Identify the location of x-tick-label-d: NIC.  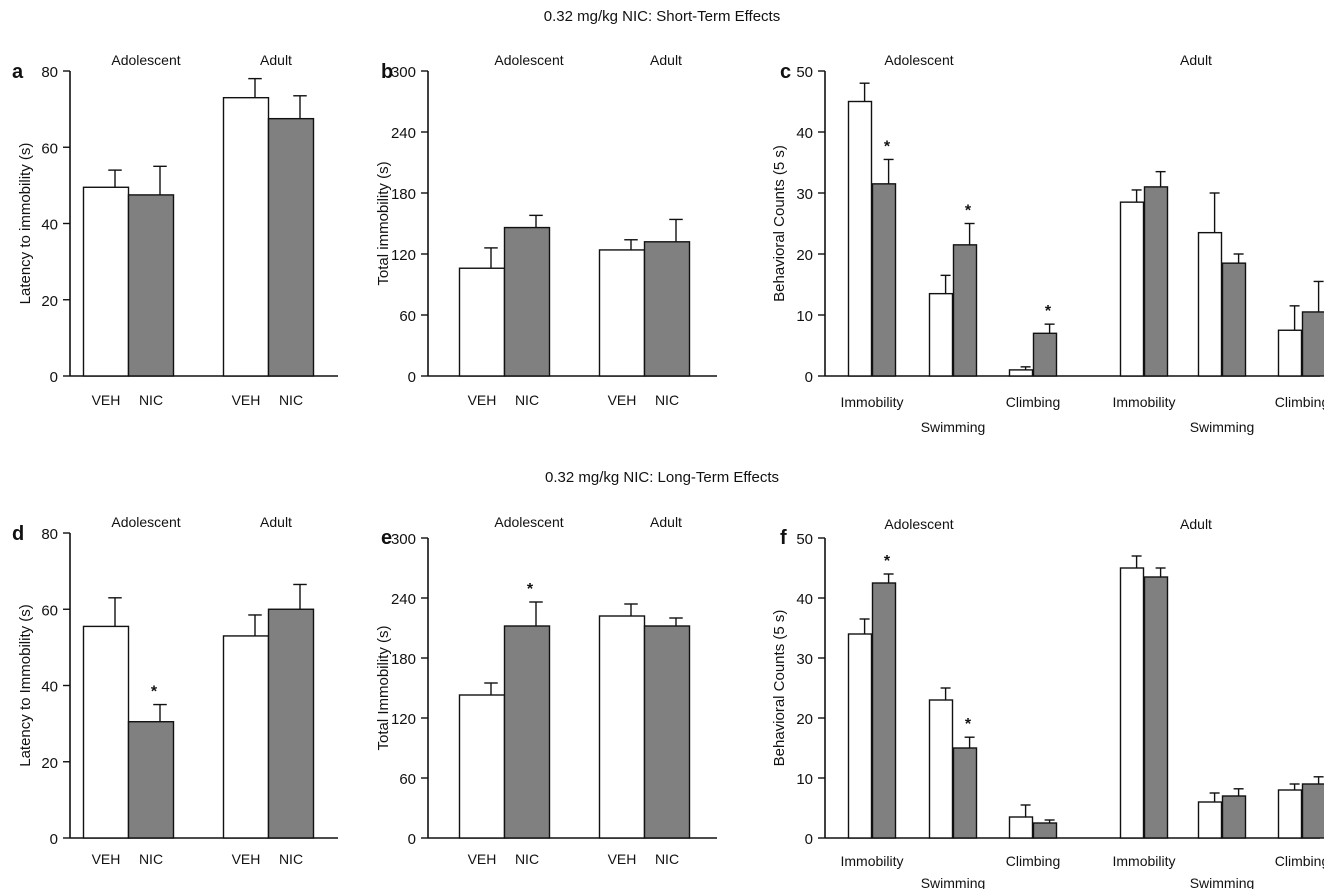
(291, 859).